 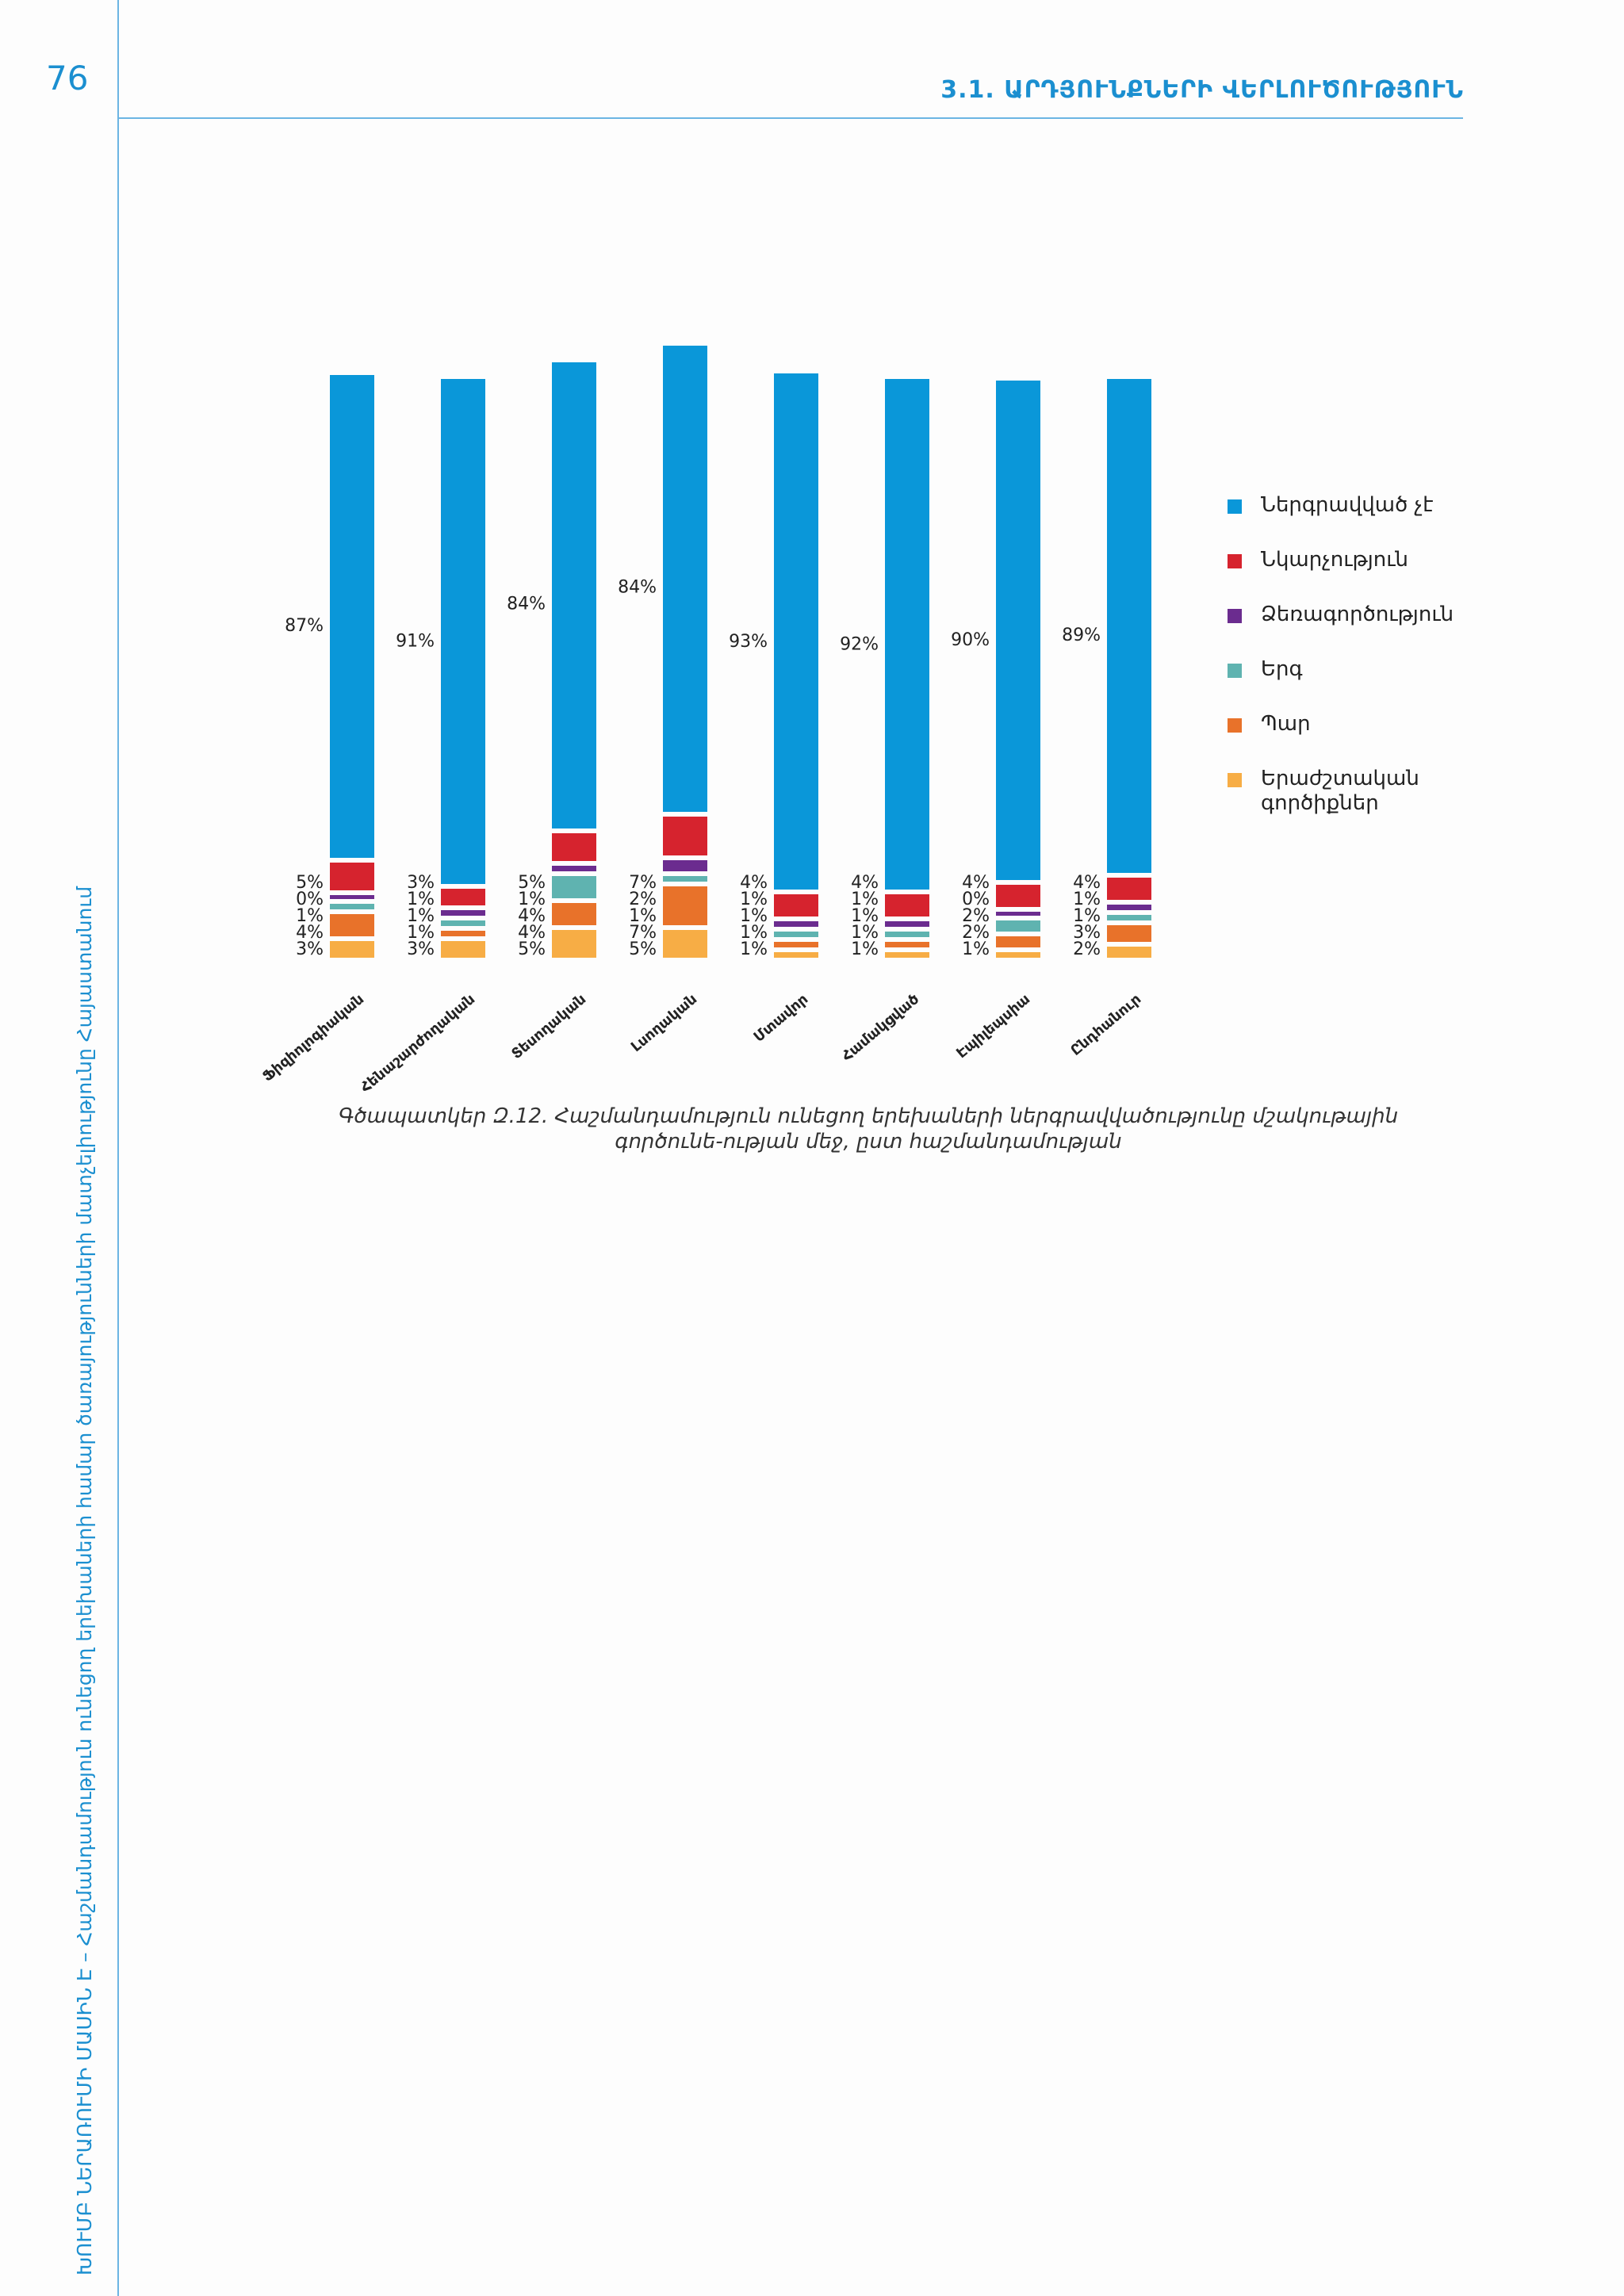 I want to click on bar-value-label: 93%, so click(x=748, y=642).